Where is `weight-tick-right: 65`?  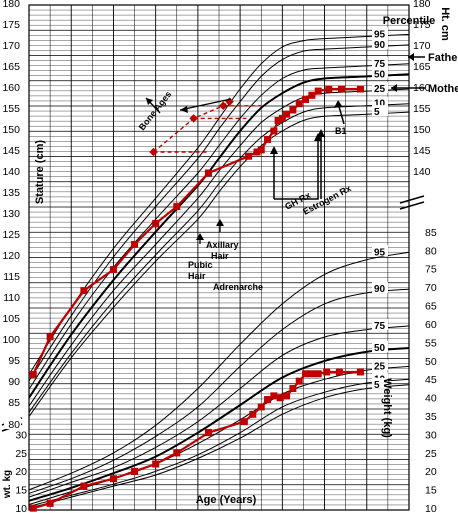 weight-tick-right: 65 is located at coordinates (431, 307).